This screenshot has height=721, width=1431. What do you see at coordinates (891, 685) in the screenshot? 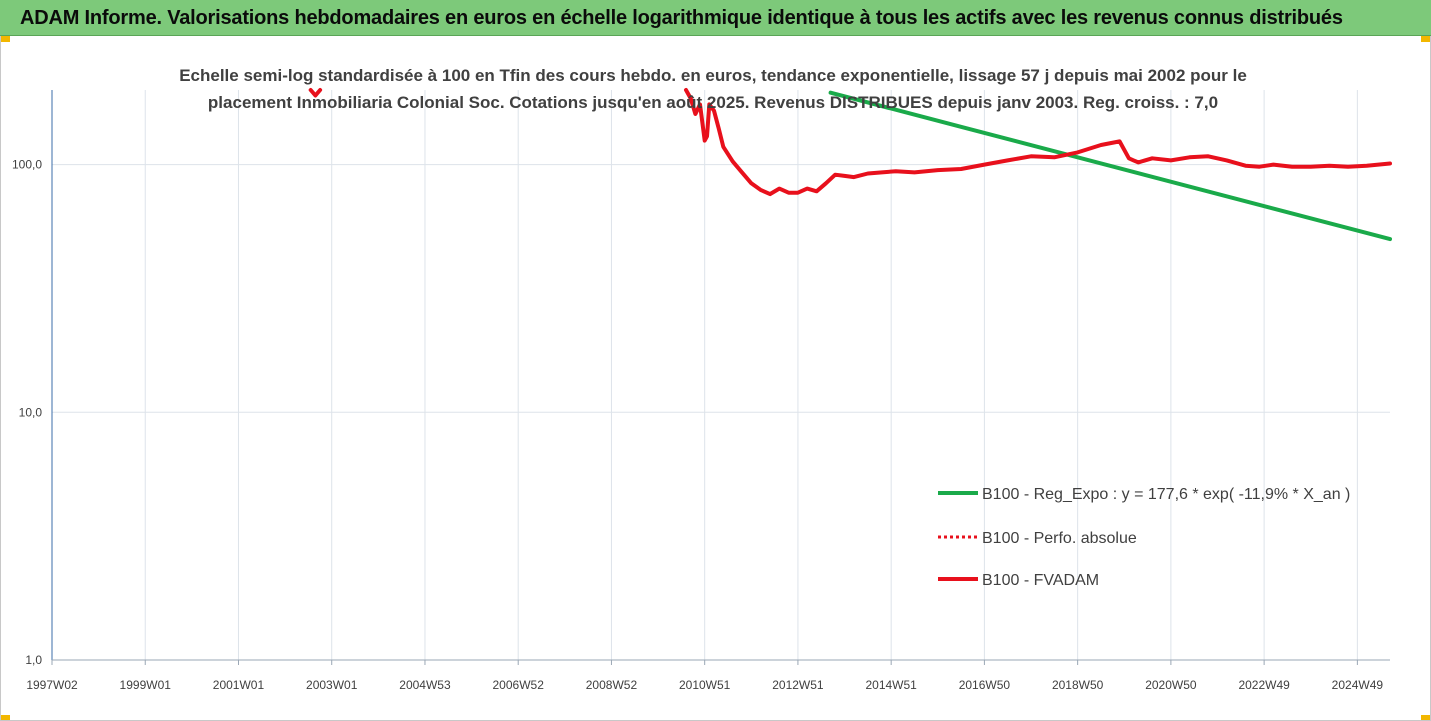
I see `x-tick-label: 2014W51` at bounding box center [891, 685].